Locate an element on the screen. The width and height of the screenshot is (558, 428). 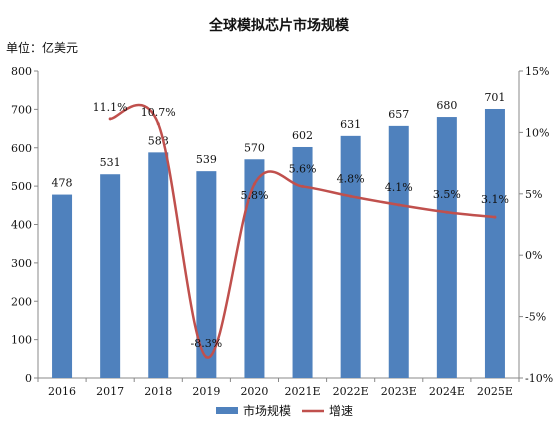
x-tick-label: 2022E is located at coordinates (351, 391).